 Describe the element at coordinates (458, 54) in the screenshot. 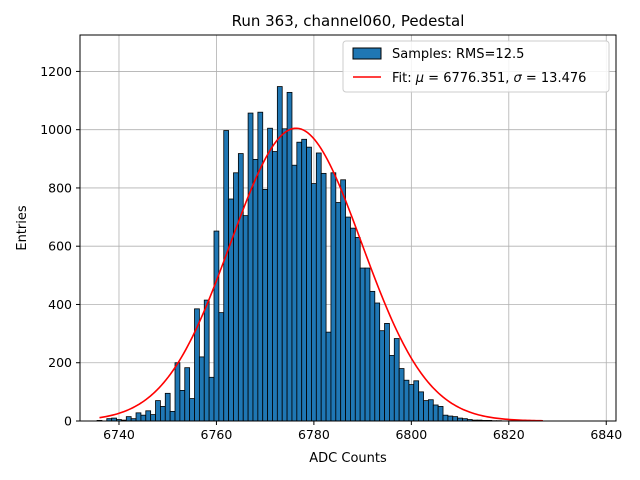

I see `legend-label-samples: Samples: RMS=12.5` at that location.